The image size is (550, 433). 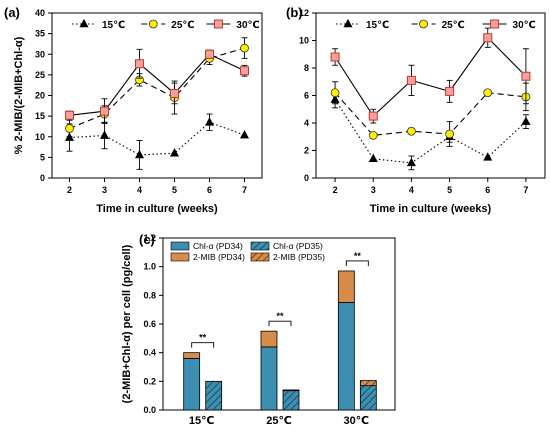 What do you see at coordinates (299, 257) in the screenshot?
I see `legend-label: 2-MIB (PD35)` at bounding box center [299, 257].